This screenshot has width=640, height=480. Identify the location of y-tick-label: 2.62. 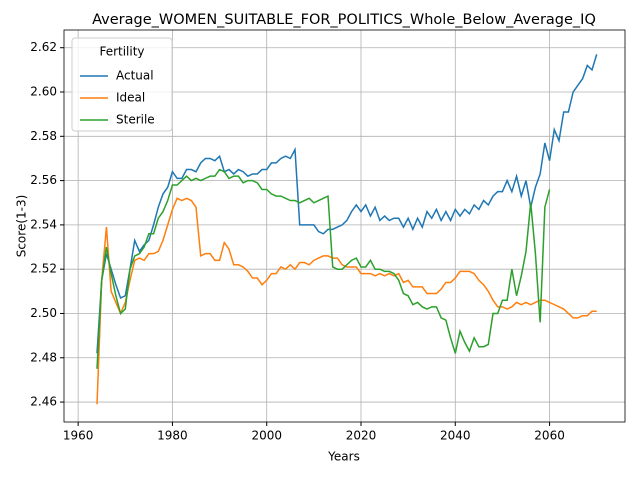
(43, 47).